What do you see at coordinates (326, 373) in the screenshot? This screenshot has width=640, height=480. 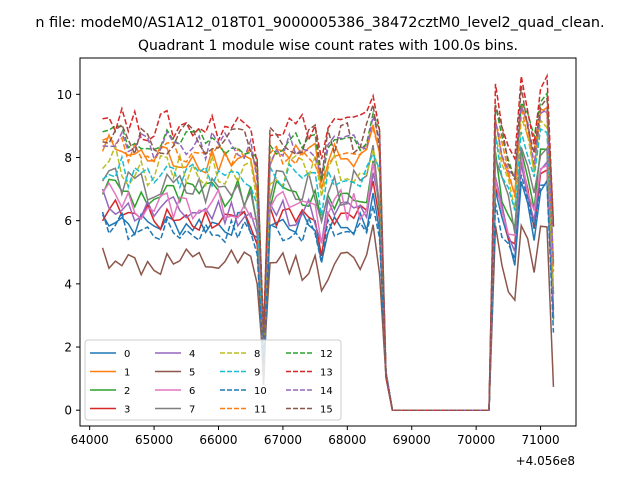 I see `legend-label-13: 13` at bounding box center [326, 373].